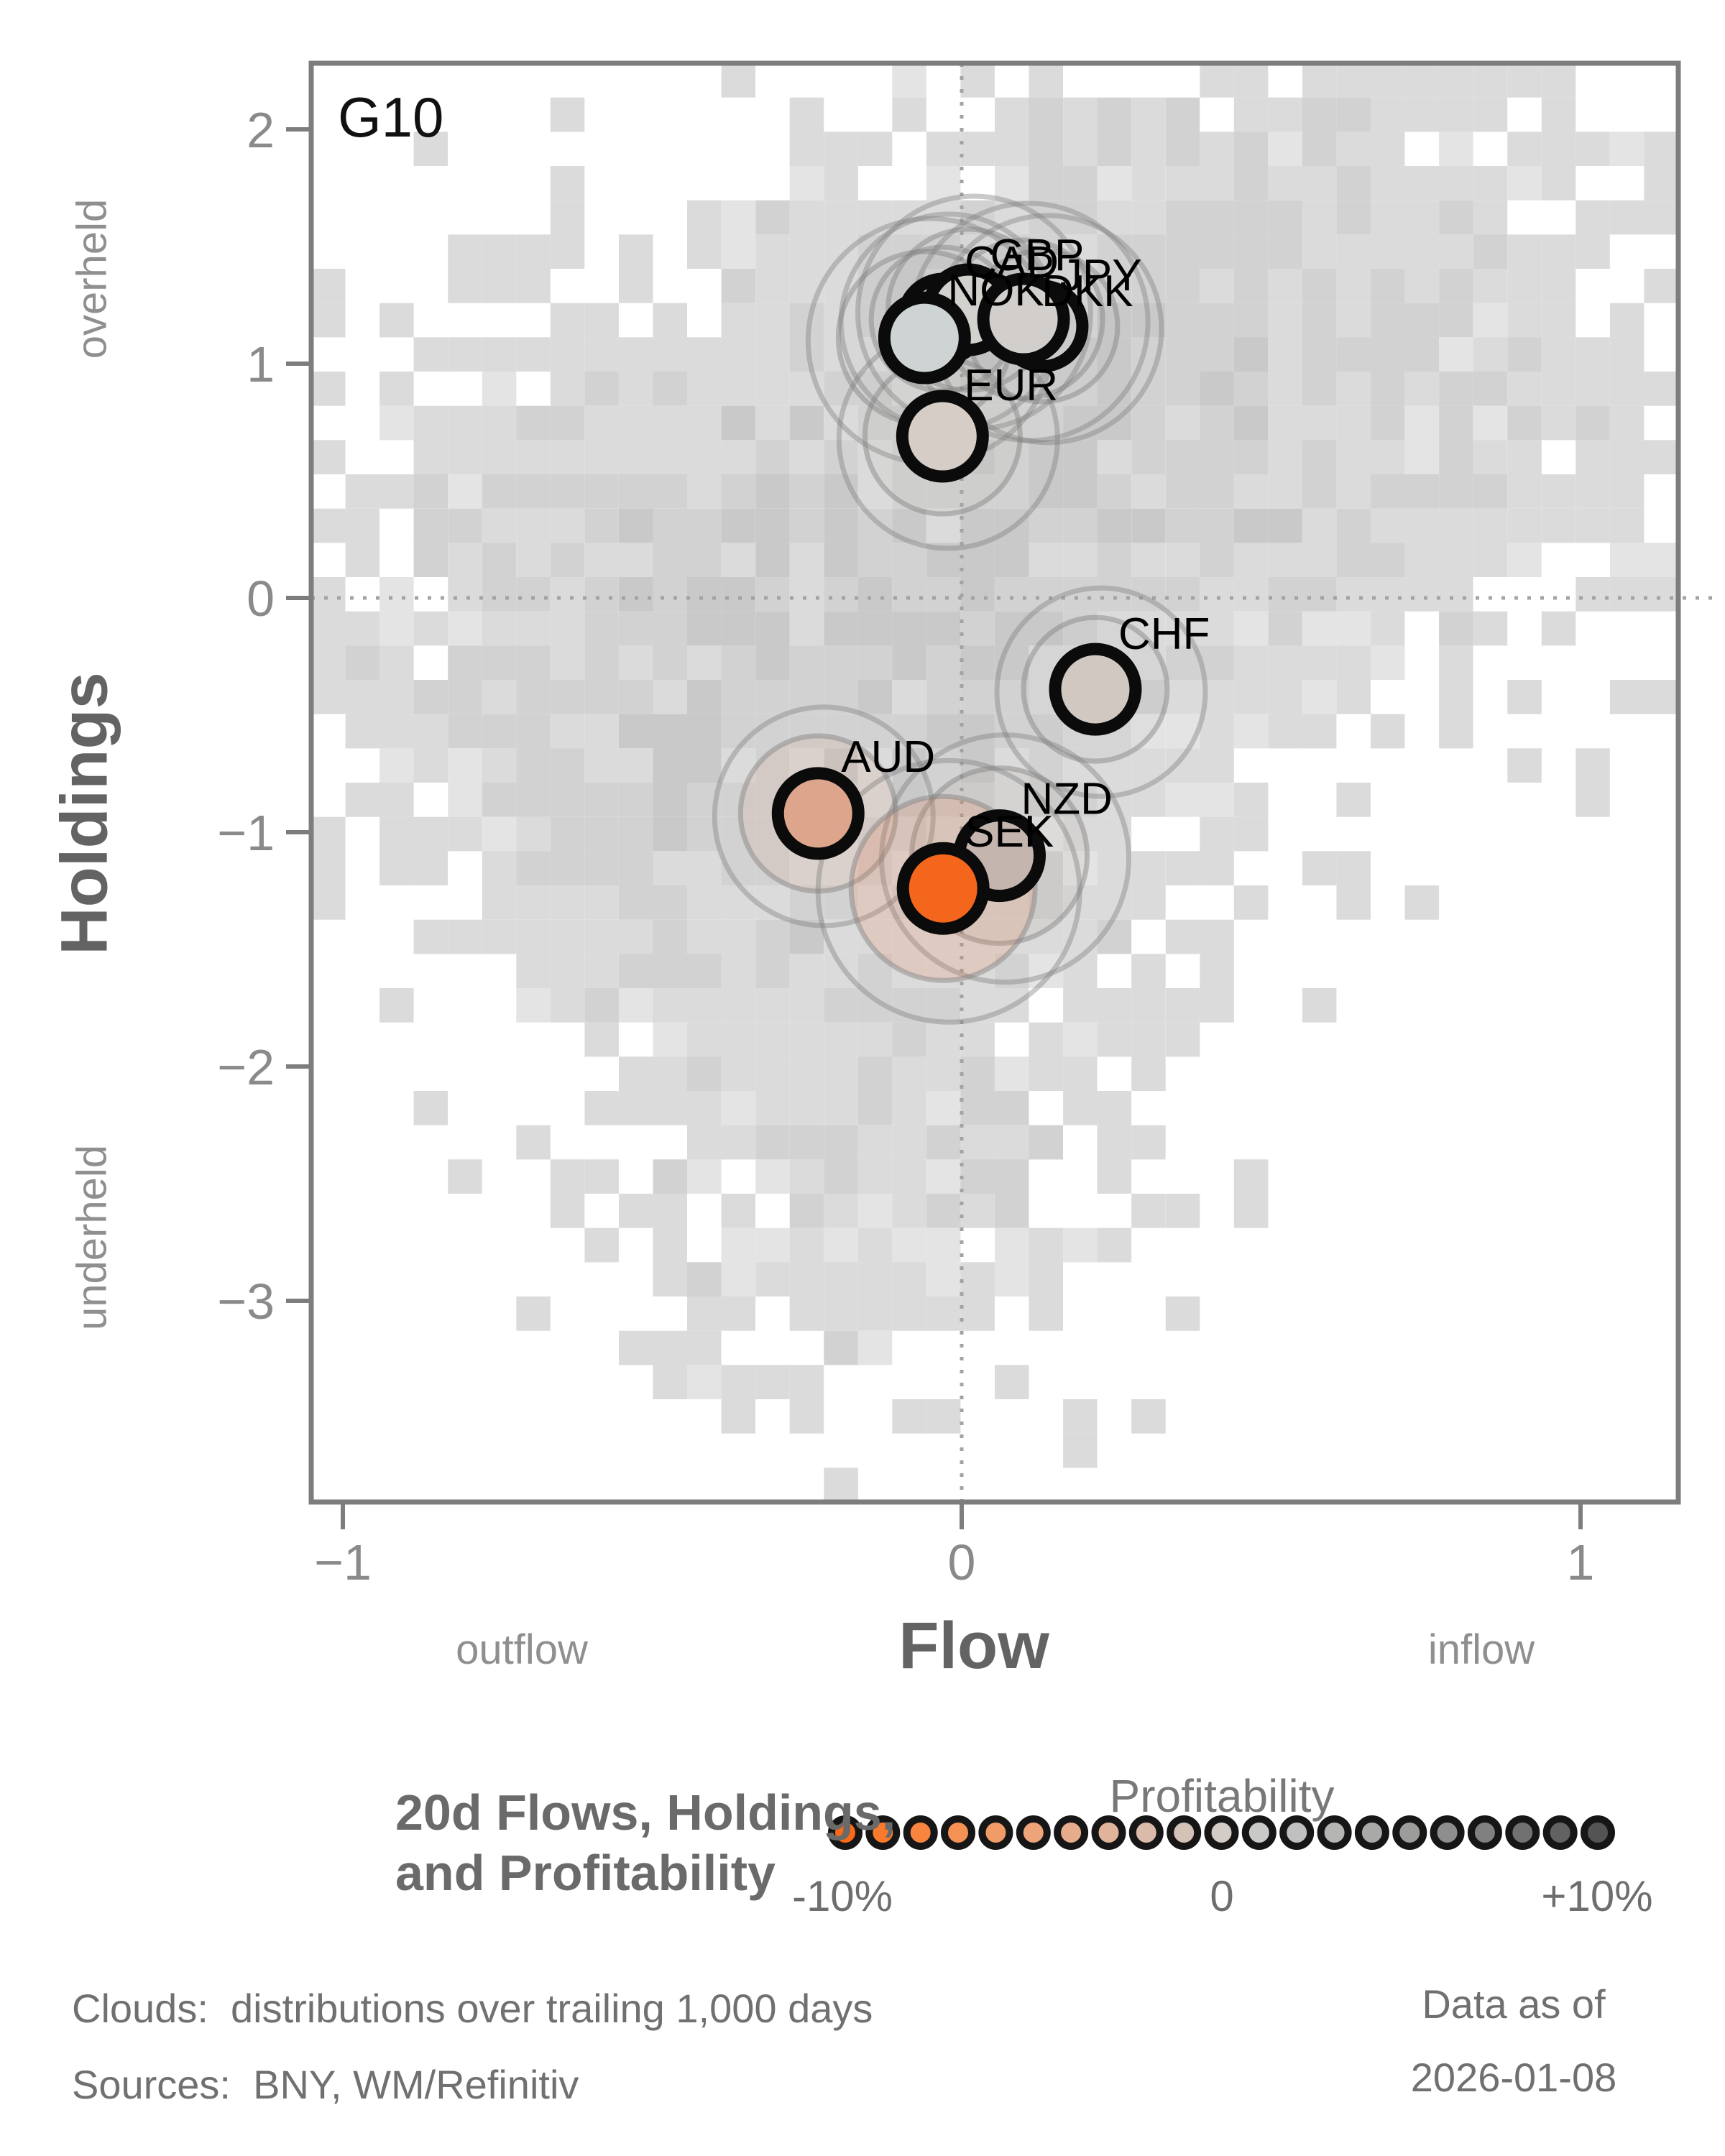 This screenshot has height=2156, width=1725. I want to click on cloud-outer-ring-SEK, so click(948, 891).